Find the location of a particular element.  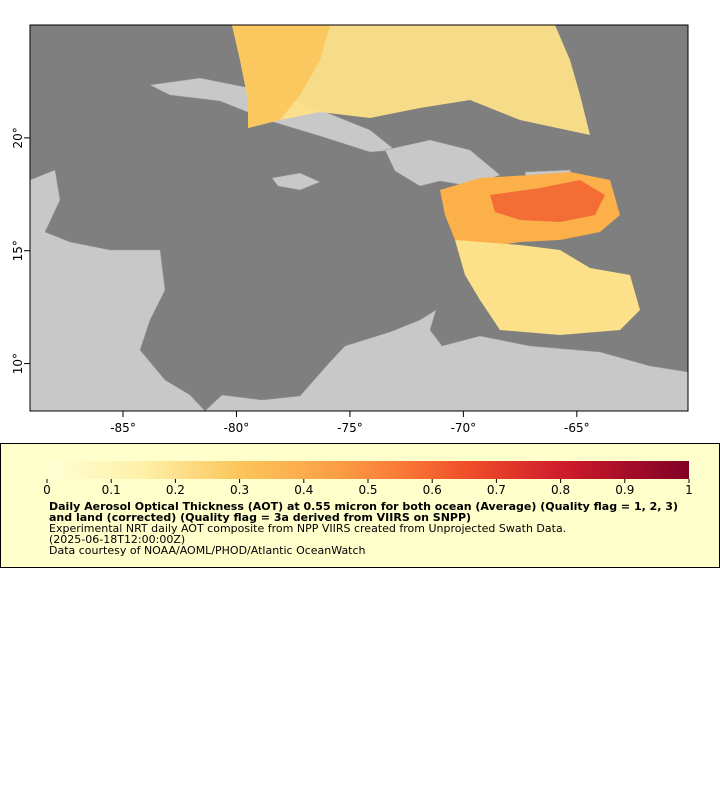

x-tick-label: -65° is located at coordinates (577, 428).